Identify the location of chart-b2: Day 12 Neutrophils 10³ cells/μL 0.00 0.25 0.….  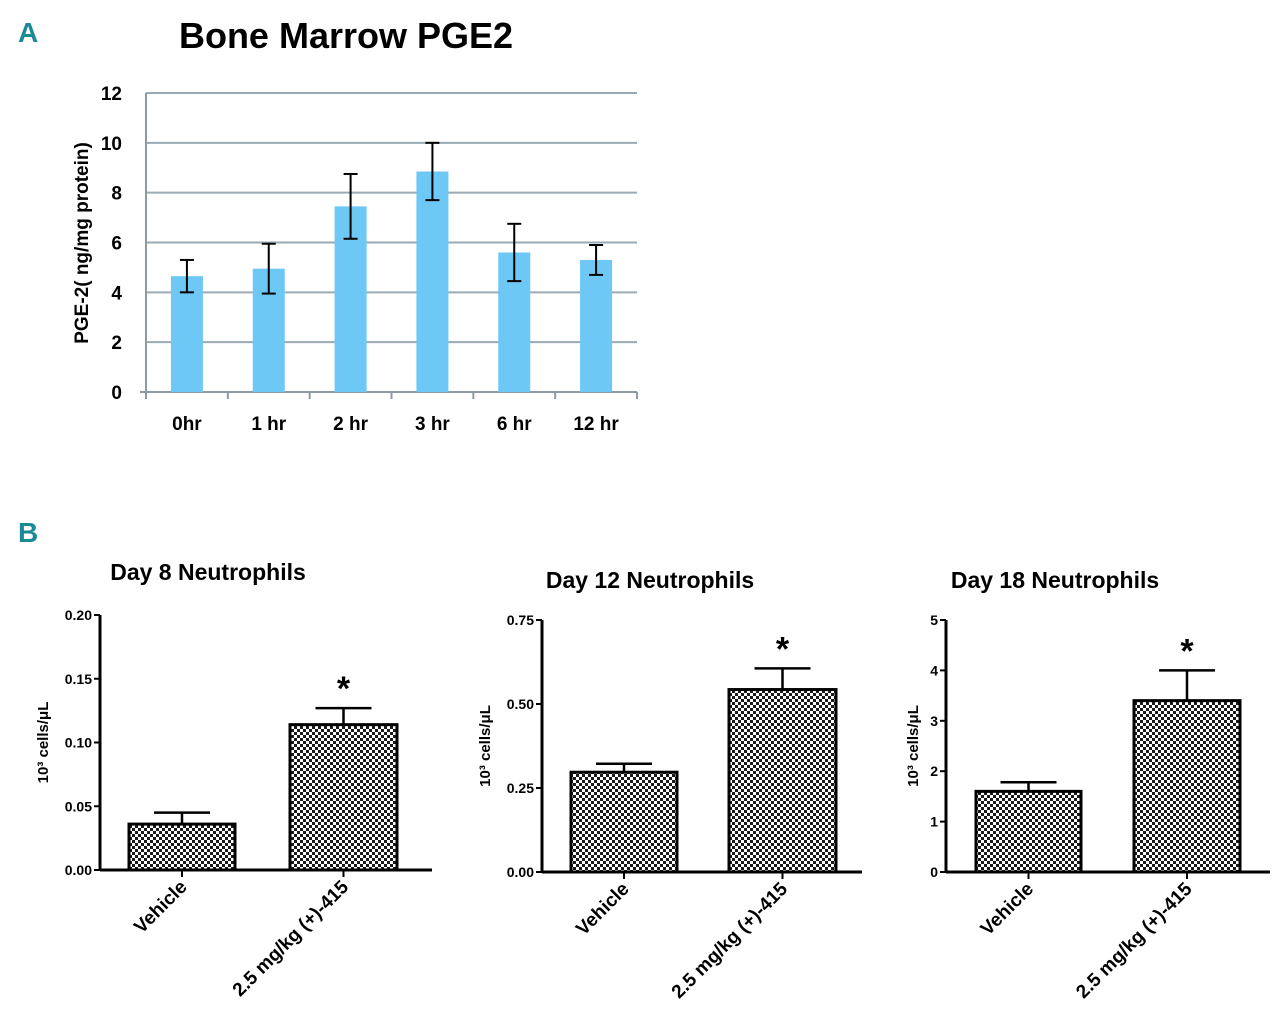
(669, 785).